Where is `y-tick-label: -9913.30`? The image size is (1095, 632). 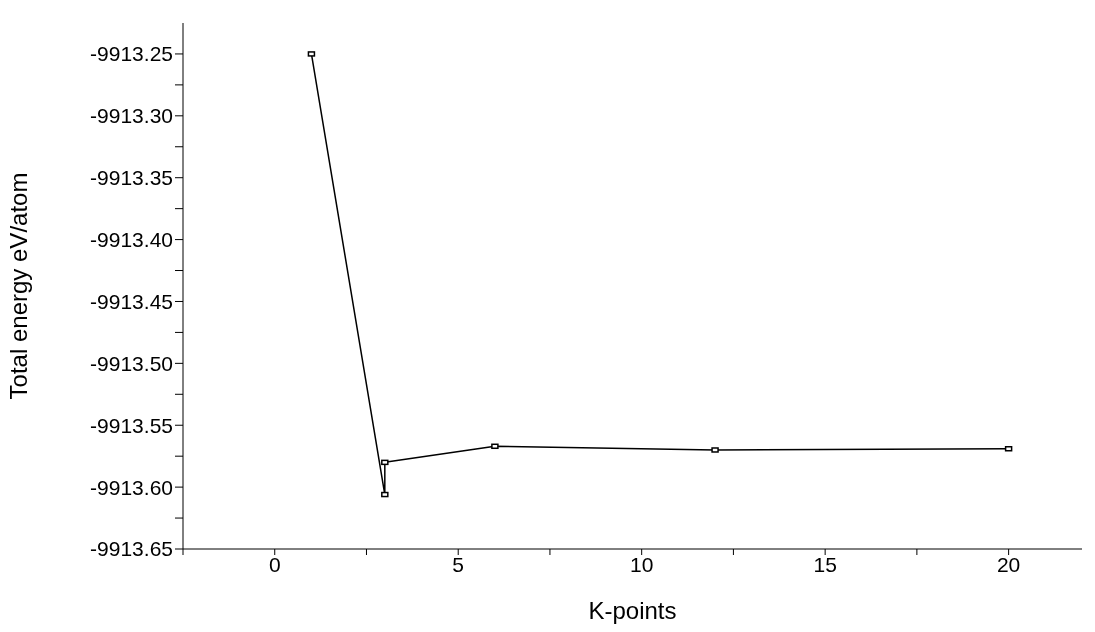
y-tick-label: -9913.30 is located at coordinates (131, 116).